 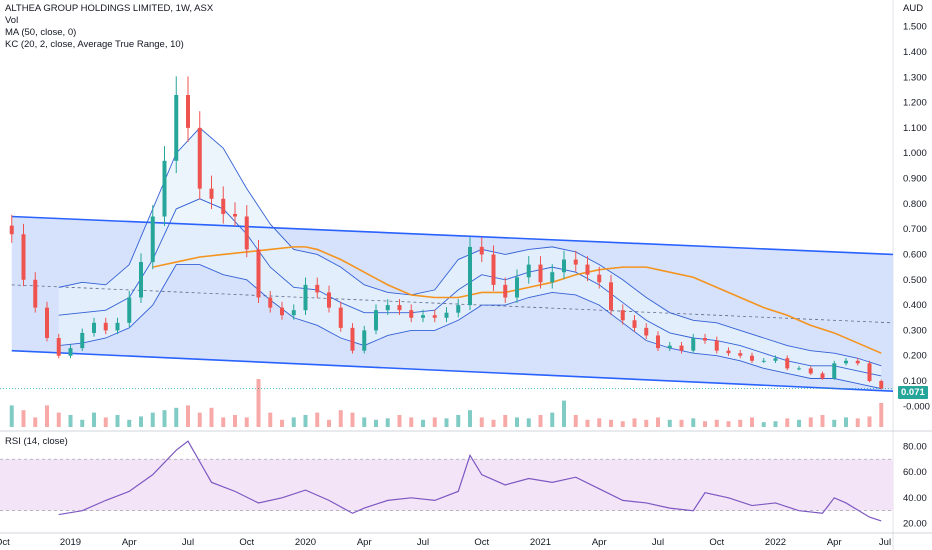 I want to click on price-tick-label: 0.300, so click(x=915, y=330).